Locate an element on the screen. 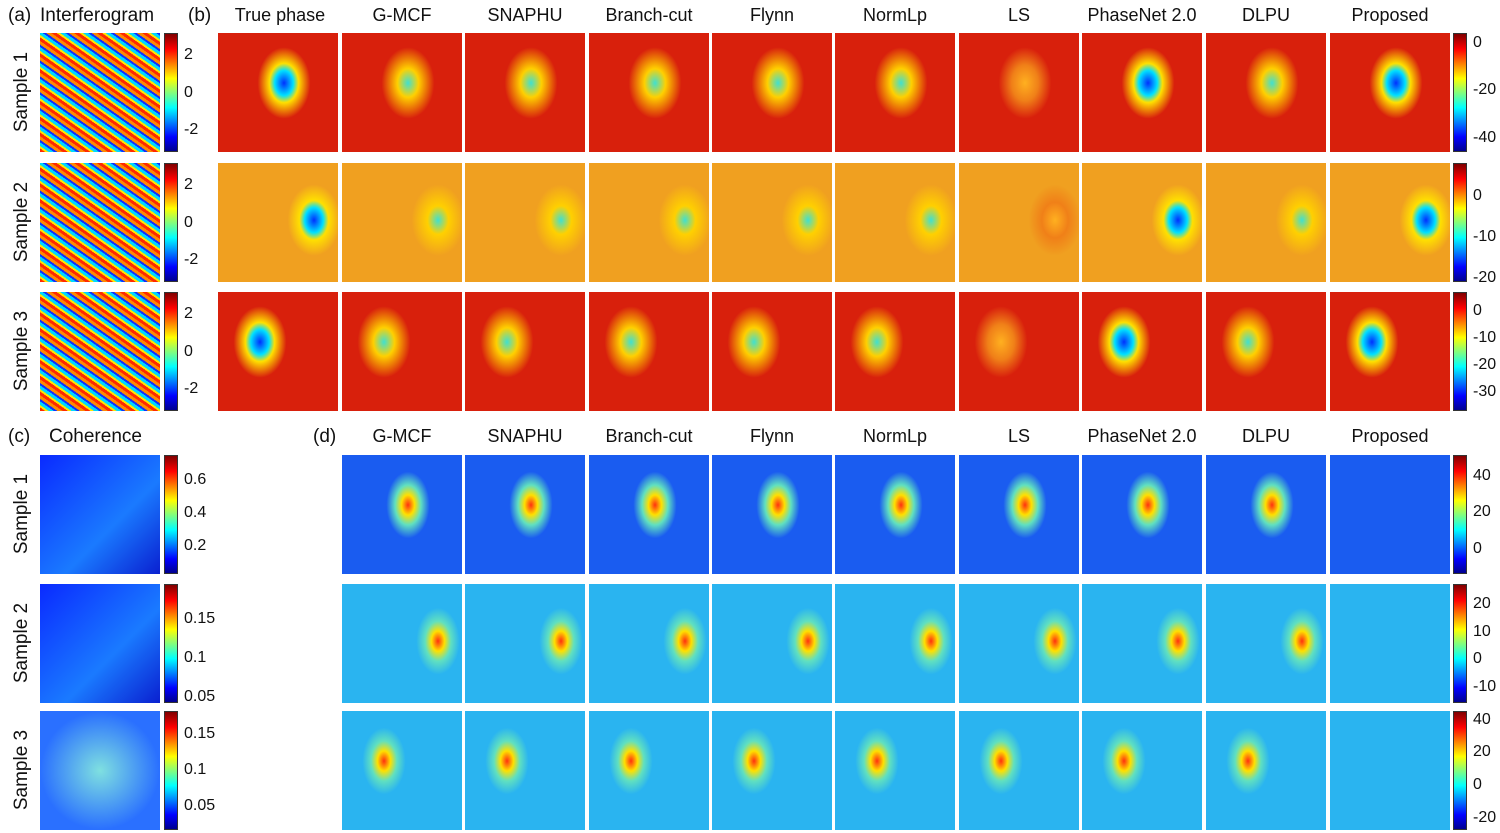  column-header-d: NormLp is located at coordinates (895, 436).